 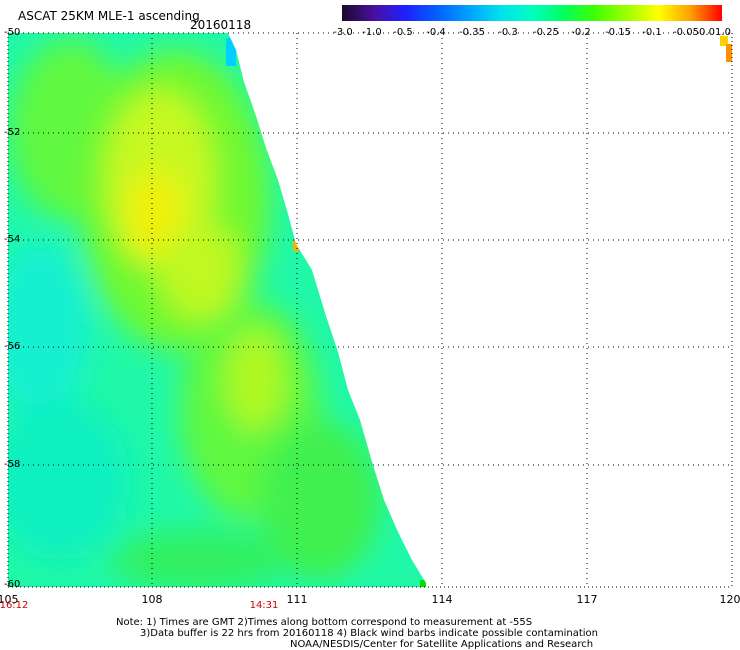 What do you see at coordinates (472, 32) in the screenshot?
I see `scale-label: -0.35` at bounding box center [472, 32].